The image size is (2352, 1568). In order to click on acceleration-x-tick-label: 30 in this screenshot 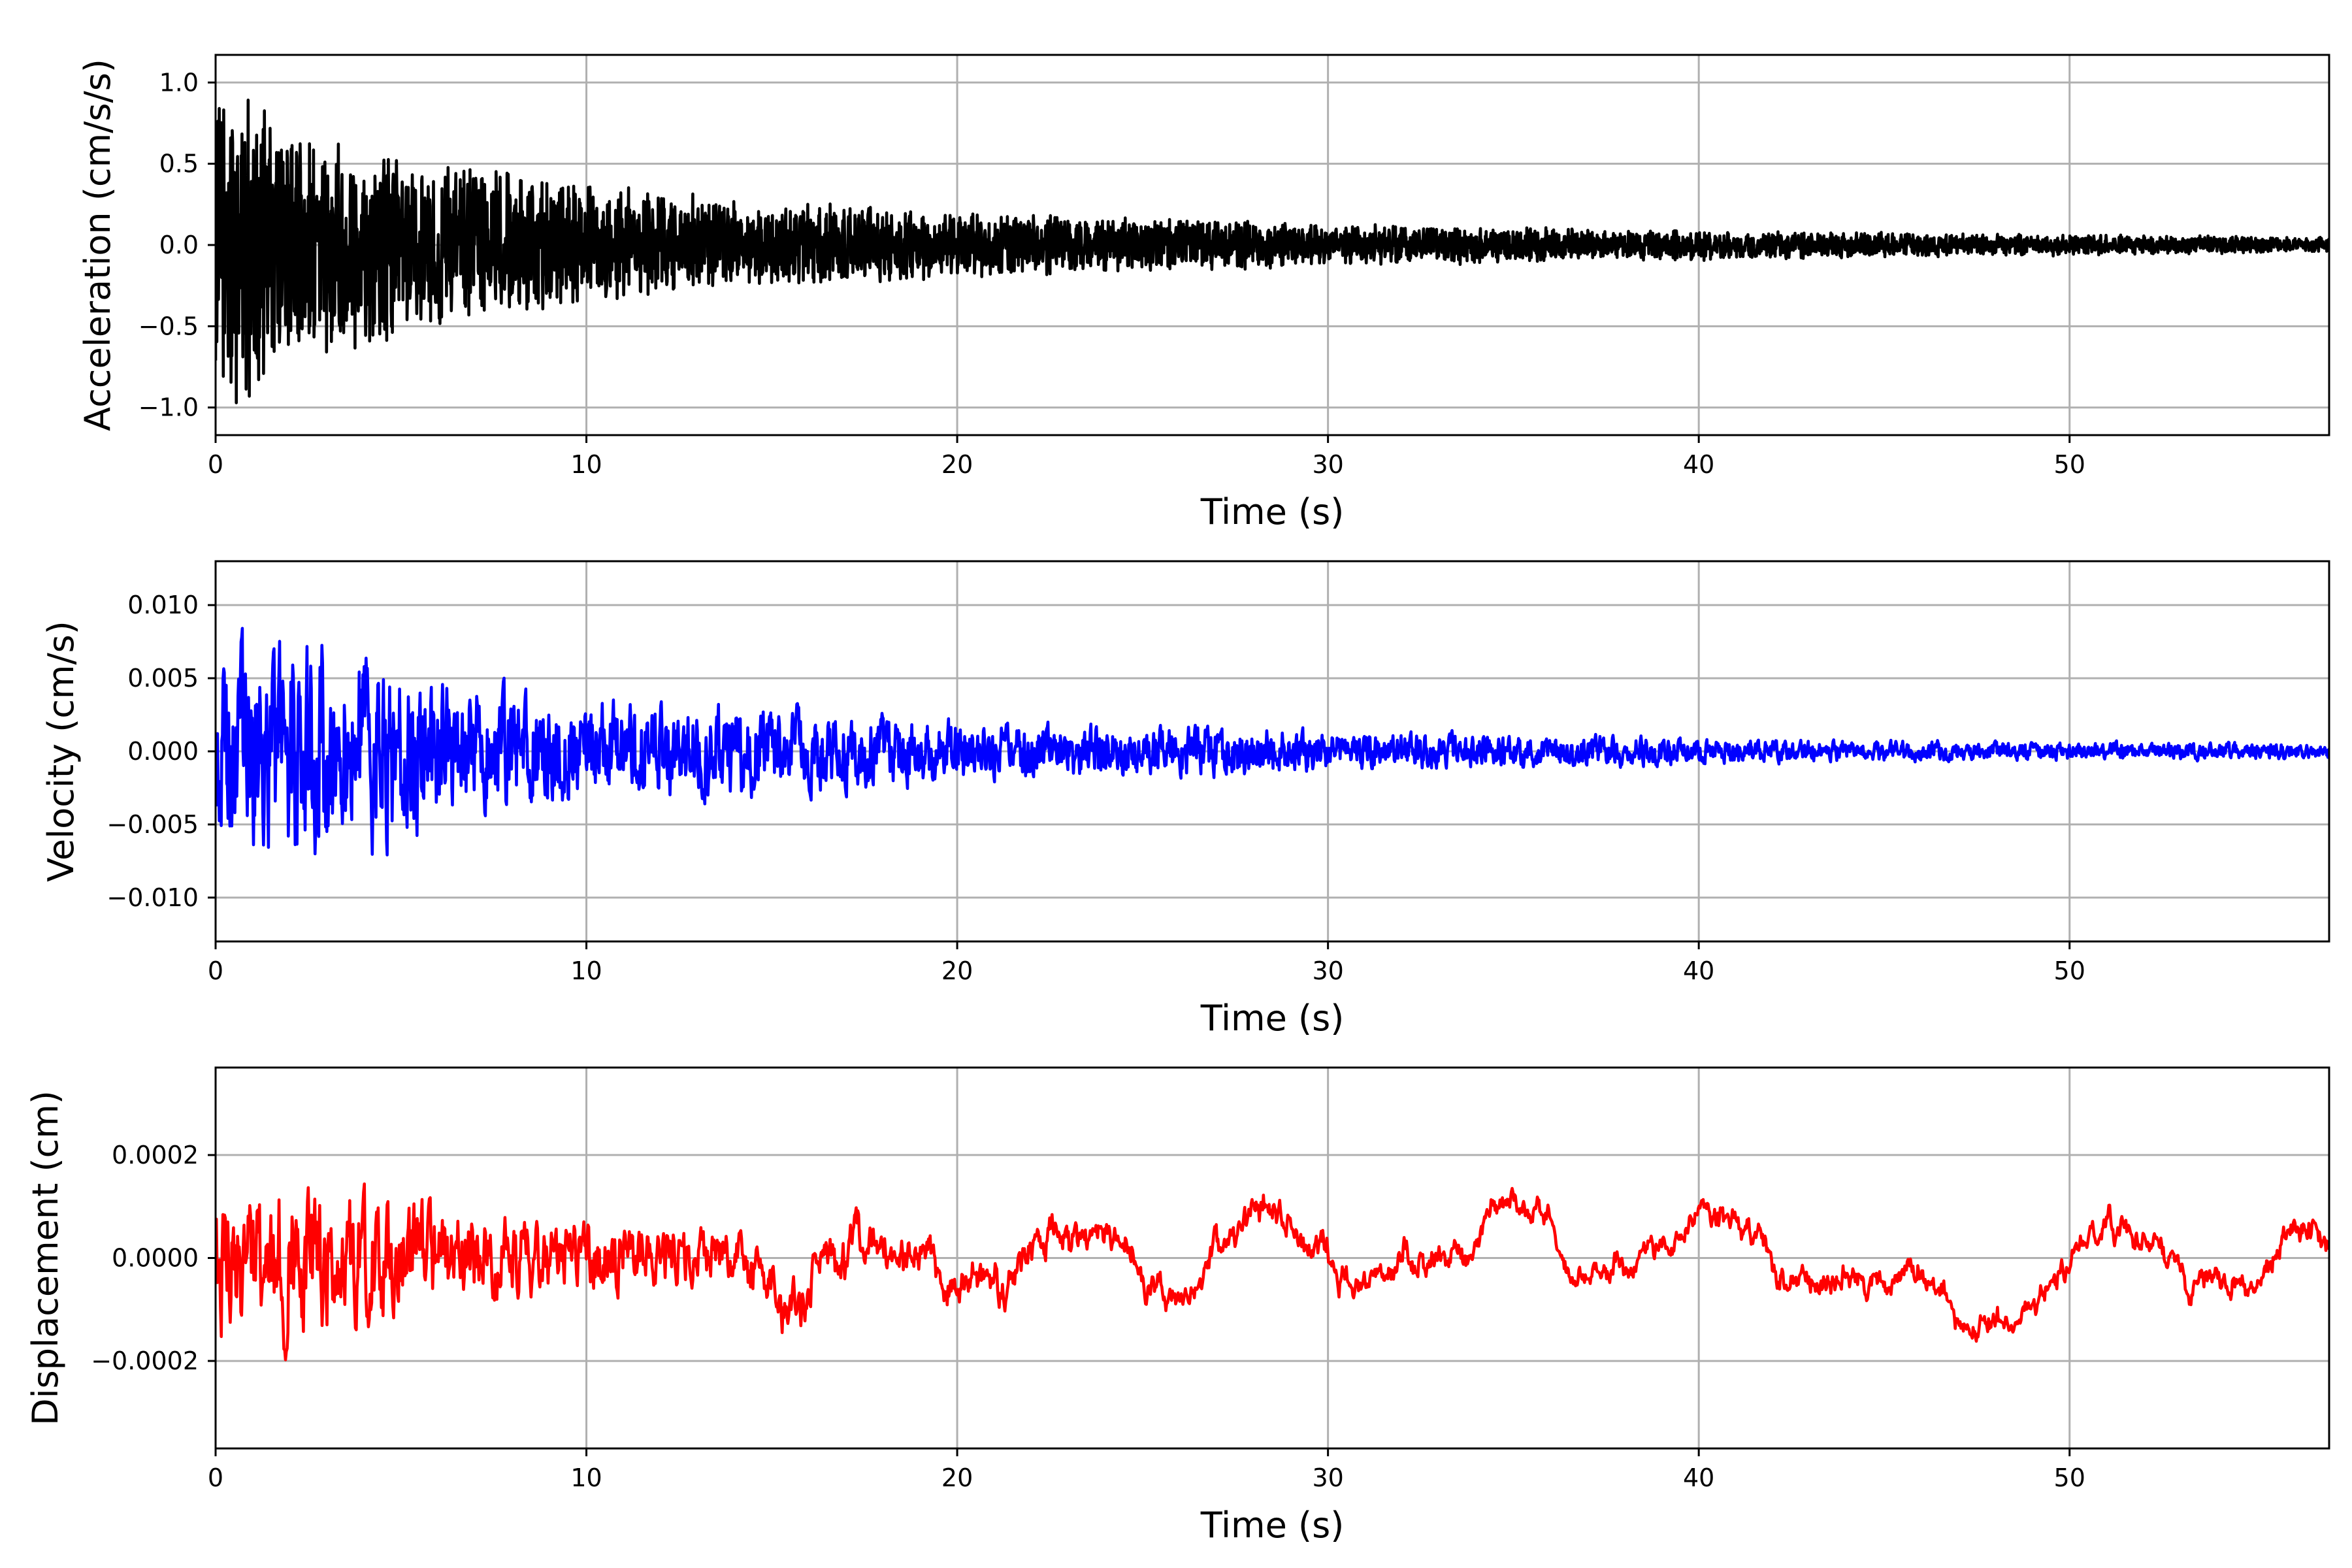, I will do `click(1327, 464)`.